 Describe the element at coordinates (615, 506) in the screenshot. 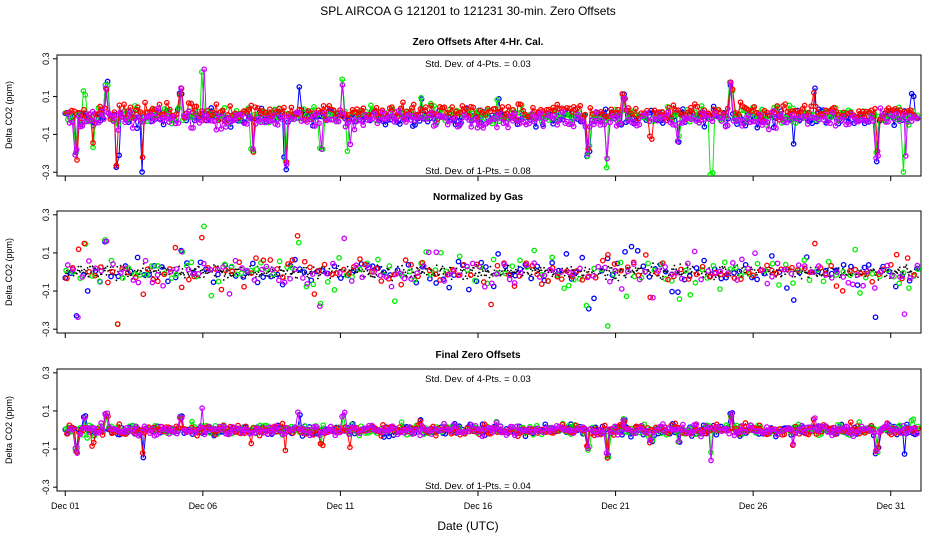

I see `x-tick-label: Dec 21` at that location.